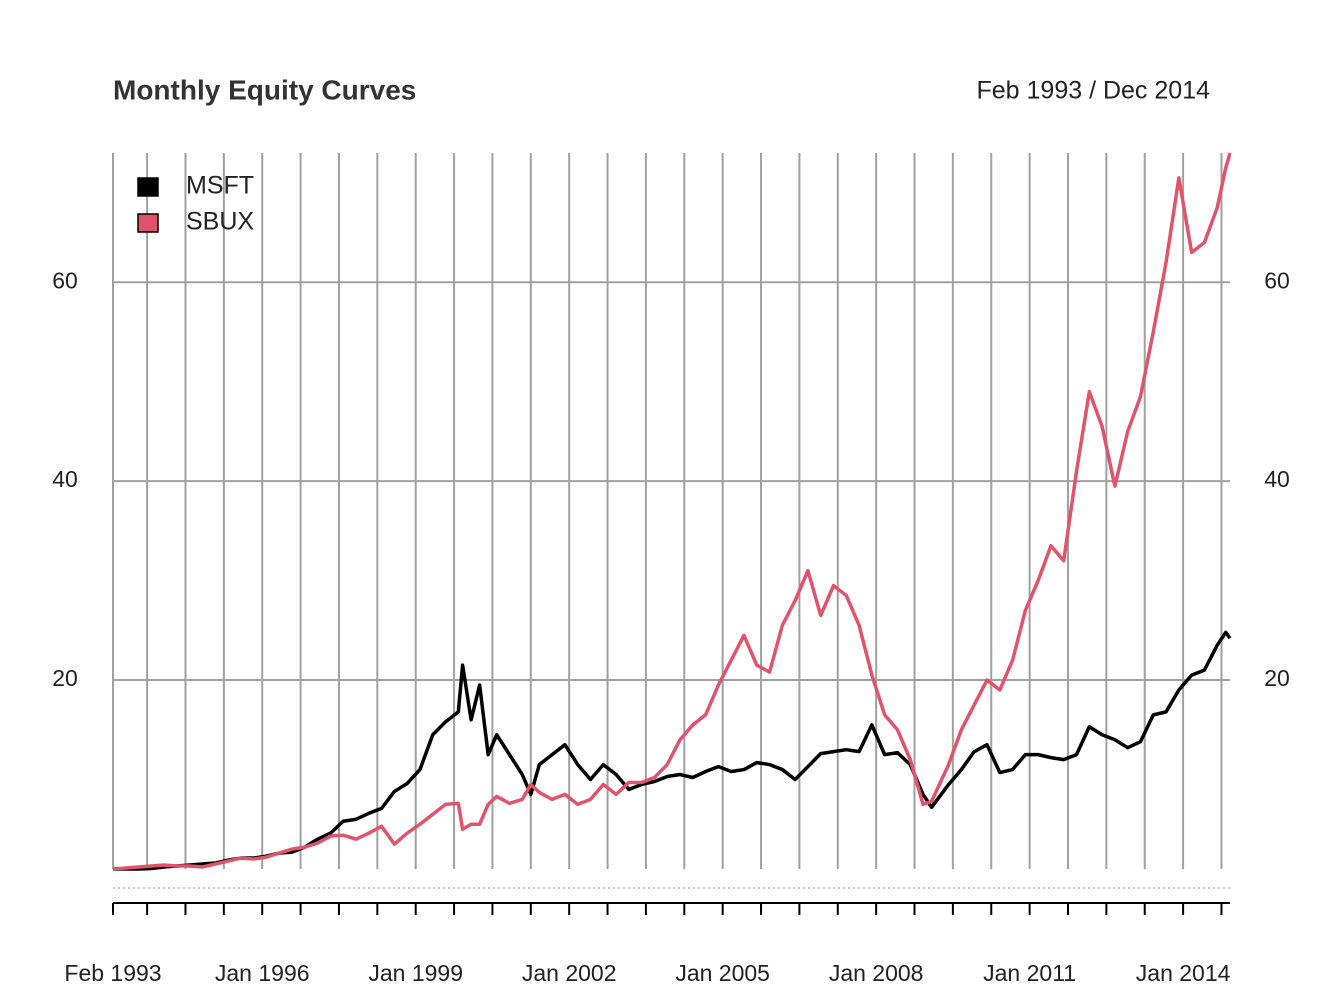  I want to click on y-tick-label: 40, so click(65, 479).